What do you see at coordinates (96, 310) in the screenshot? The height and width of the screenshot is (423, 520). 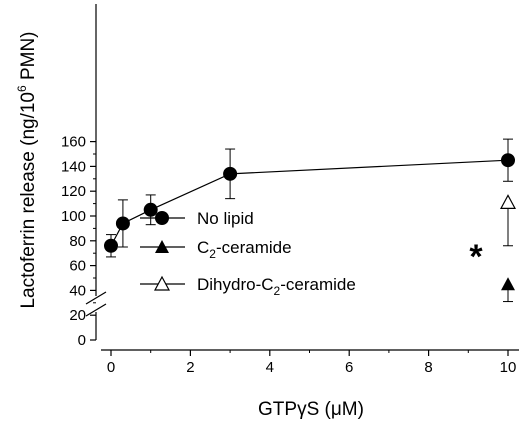 I see `y-axis-break-mark-lower` at bounding box center [96, 310].